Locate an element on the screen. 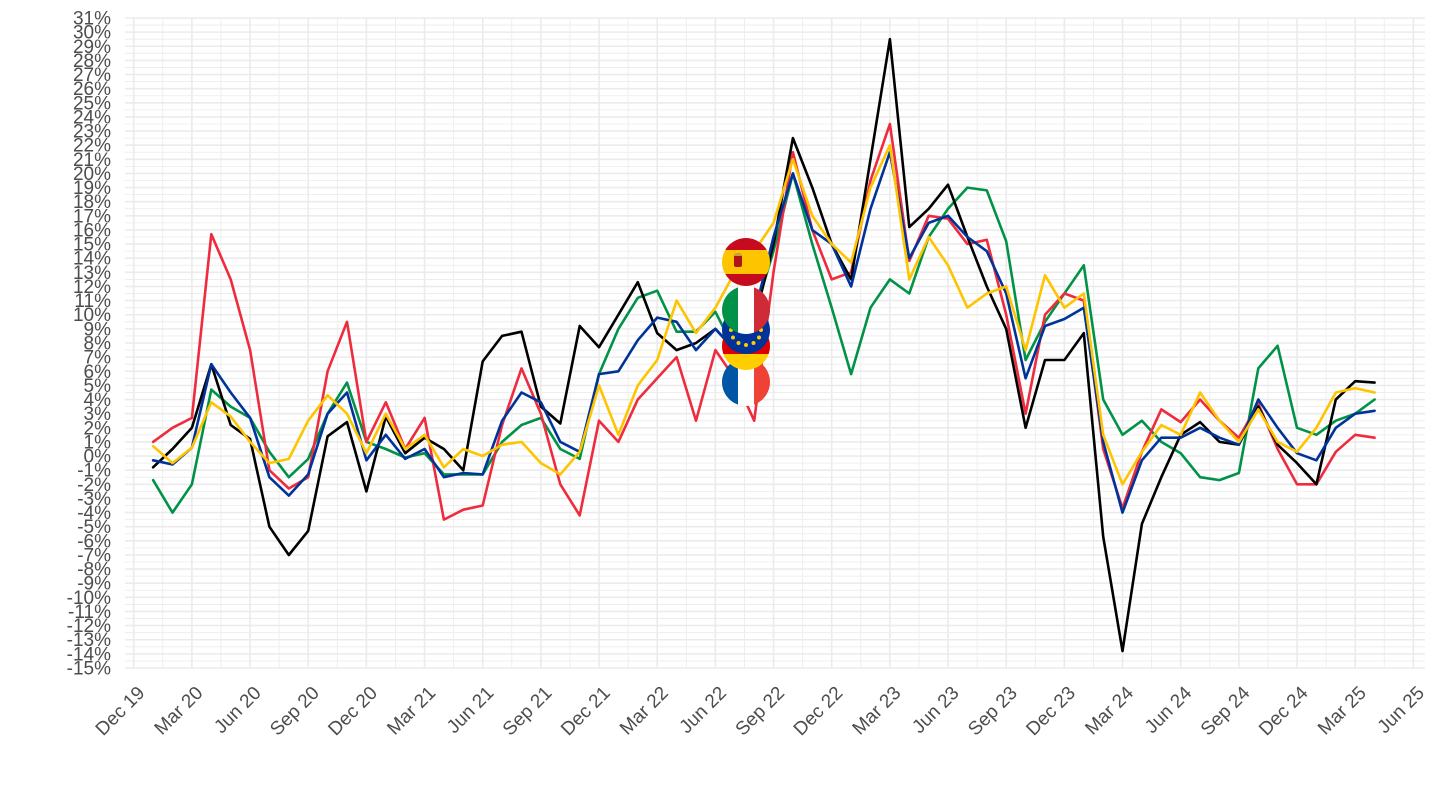  x-tick-label: Mar 21 is located at coordinates (411, 711).